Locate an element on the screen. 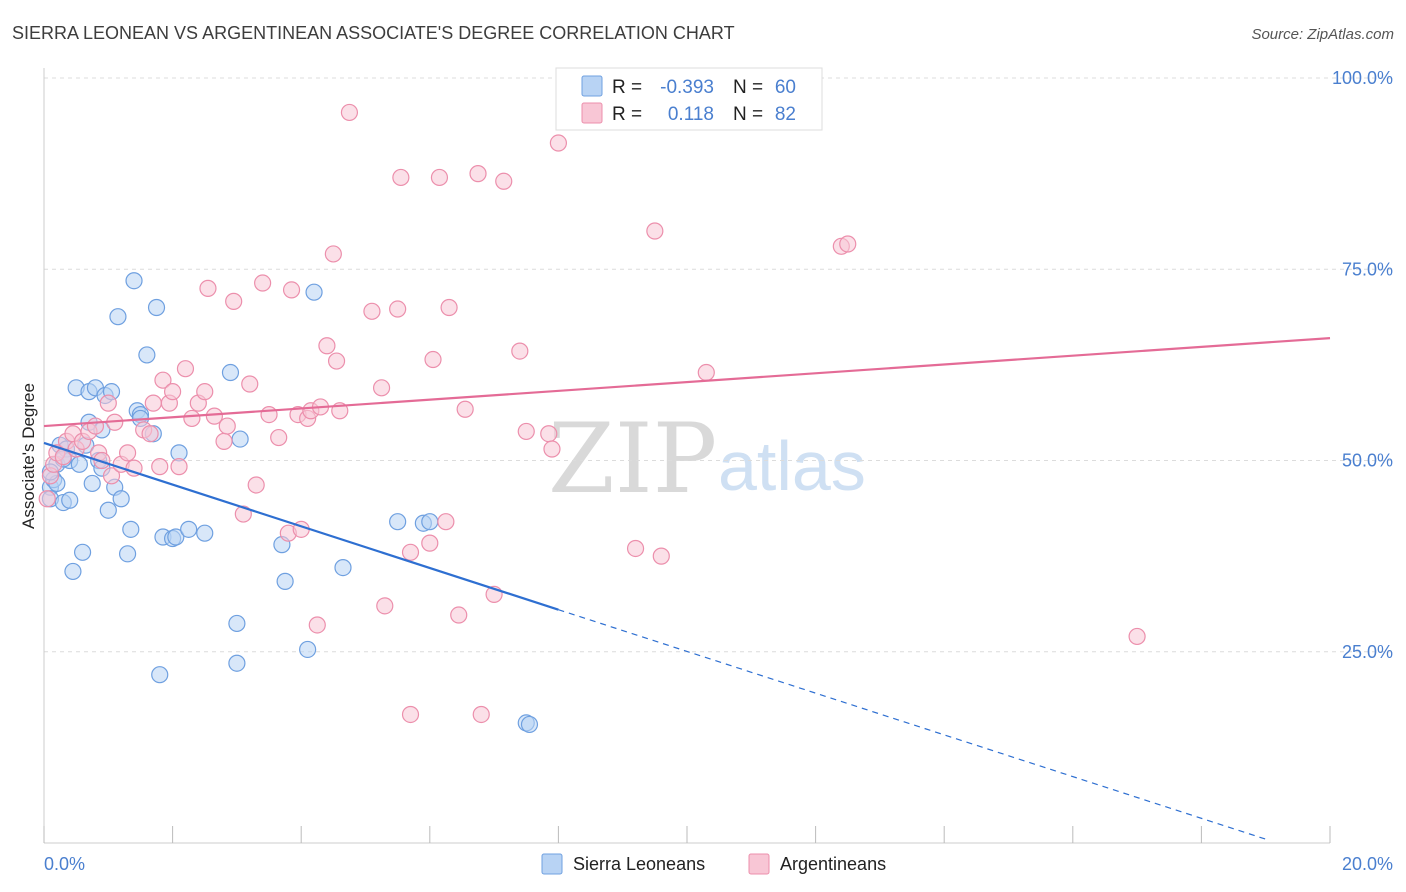 This screenshot has height=892, width=1406. chart-source: Source: ZipAtlas.com is located at coordinates (1322, 34).